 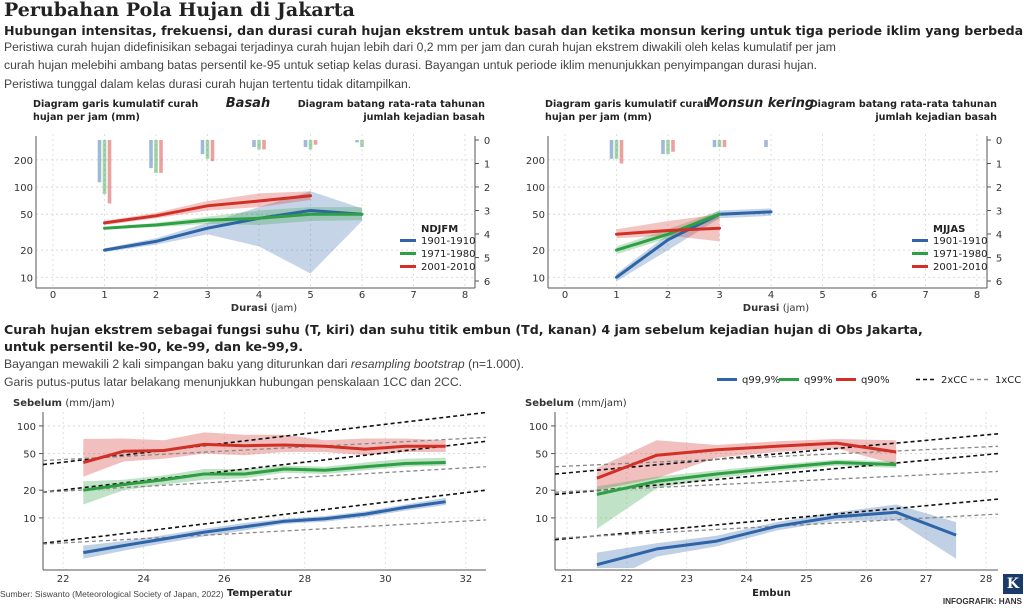 I want to click on series-line-q99%, so click(x=746, y=478).